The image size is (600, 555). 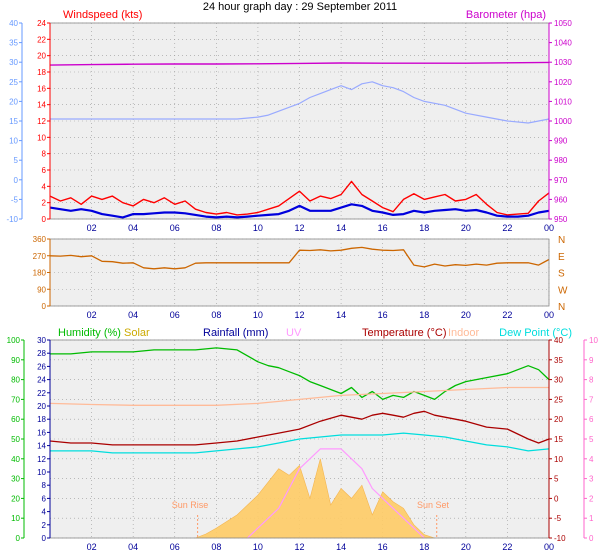 I want to click on rainfall-axis-tick-label: 2, so click(x=44, y=525).